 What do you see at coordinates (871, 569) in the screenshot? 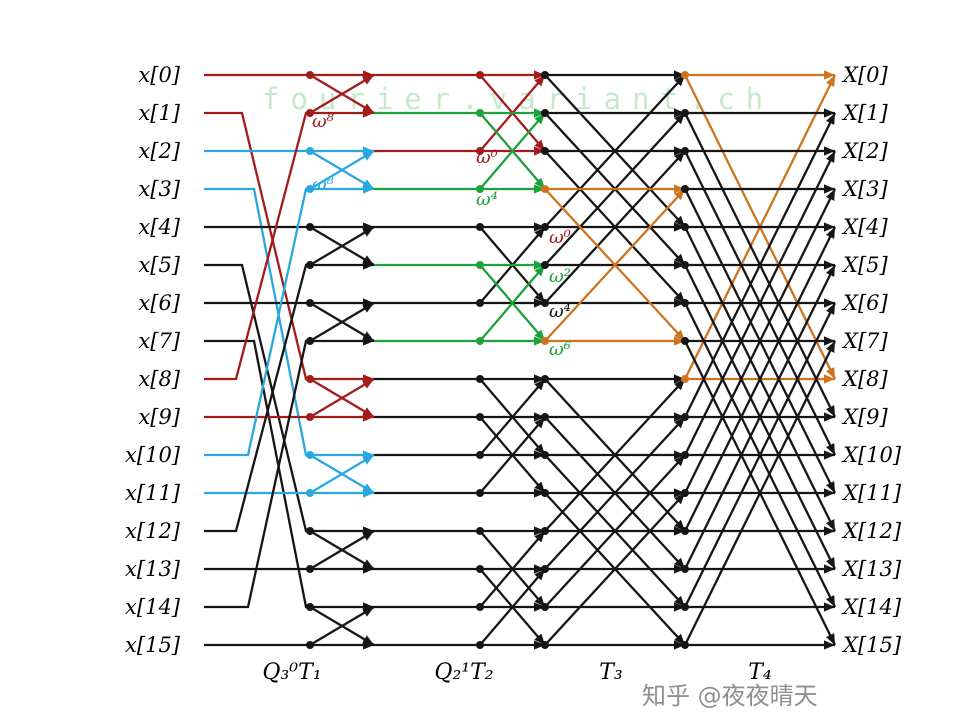
I see `output-label: X[13]` at bounding box center [871, 569].